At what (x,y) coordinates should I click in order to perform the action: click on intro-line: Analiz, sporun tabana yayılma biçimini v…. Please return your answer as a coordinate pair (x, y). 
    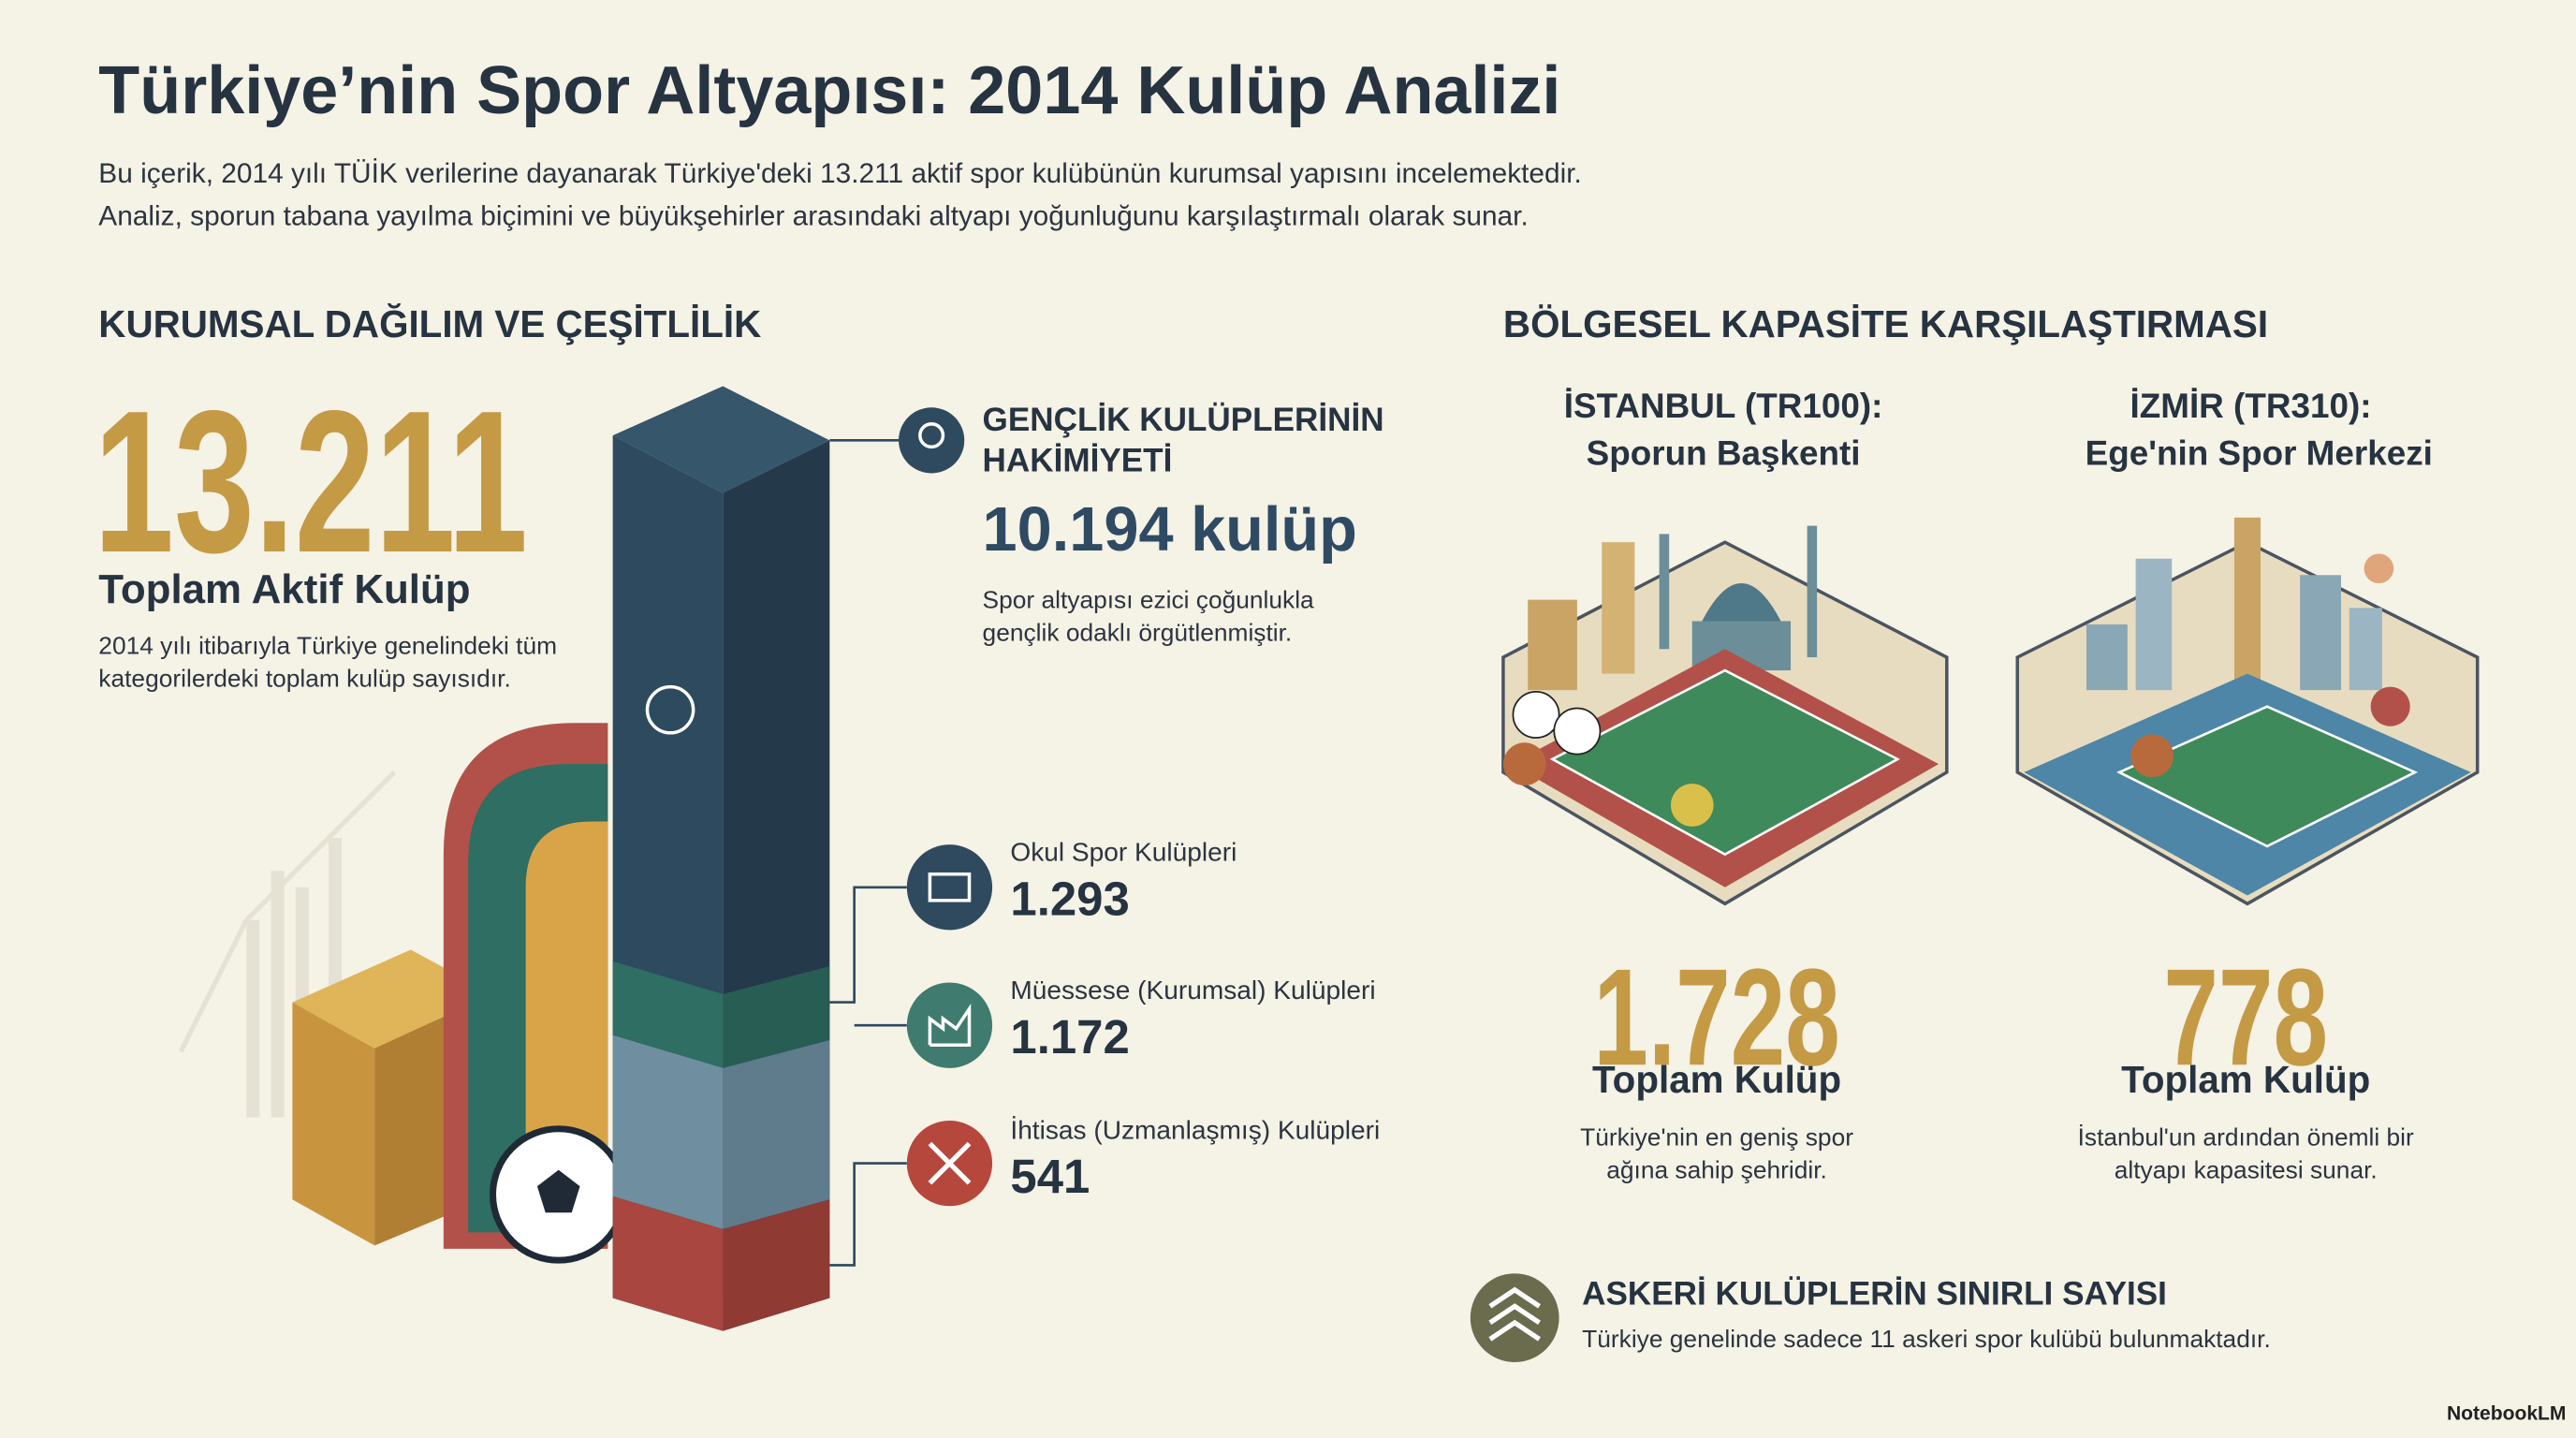
    Looking at the image, I should click on (813, 216).